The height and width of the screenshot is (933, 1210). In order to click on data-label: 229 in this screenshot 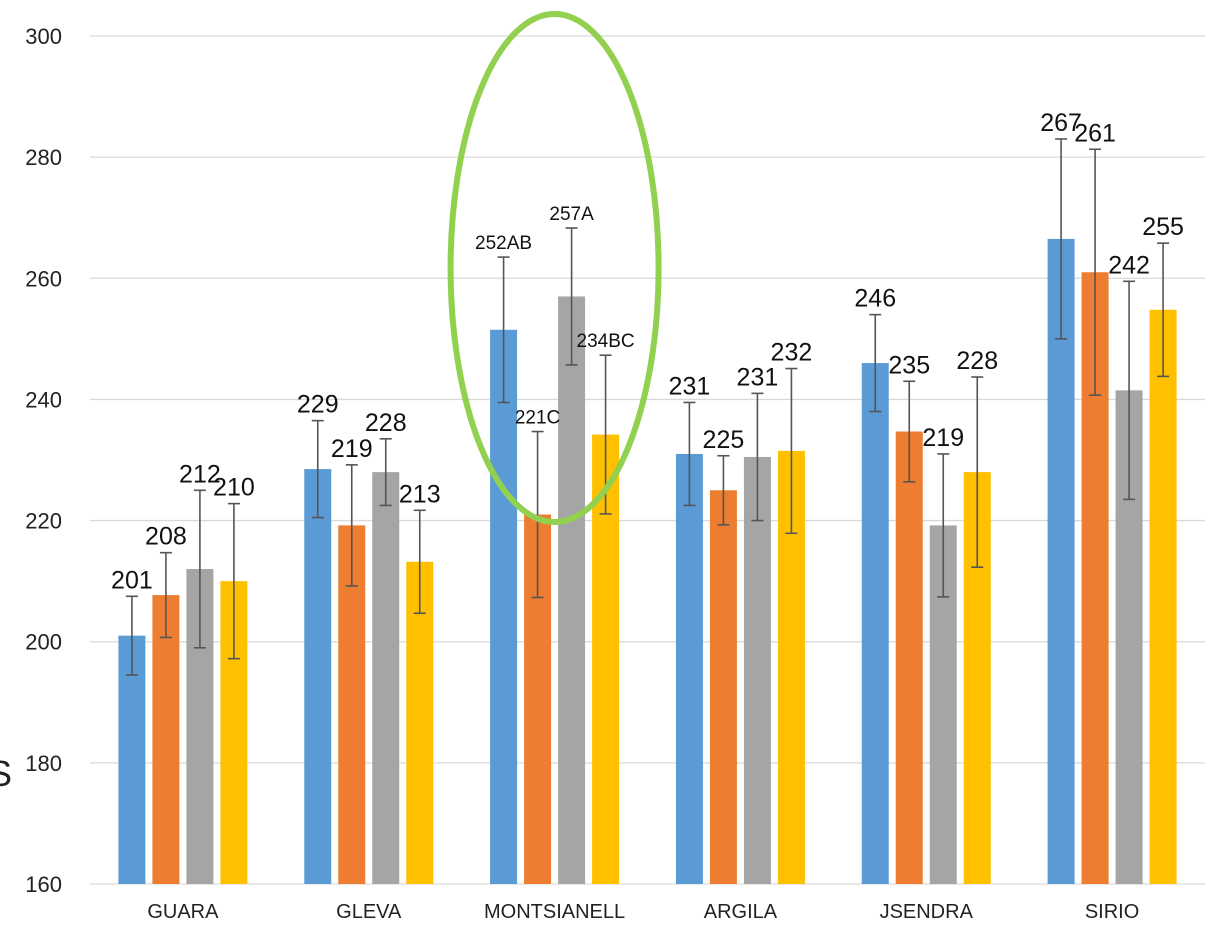, I will do `click(318, 405)`.